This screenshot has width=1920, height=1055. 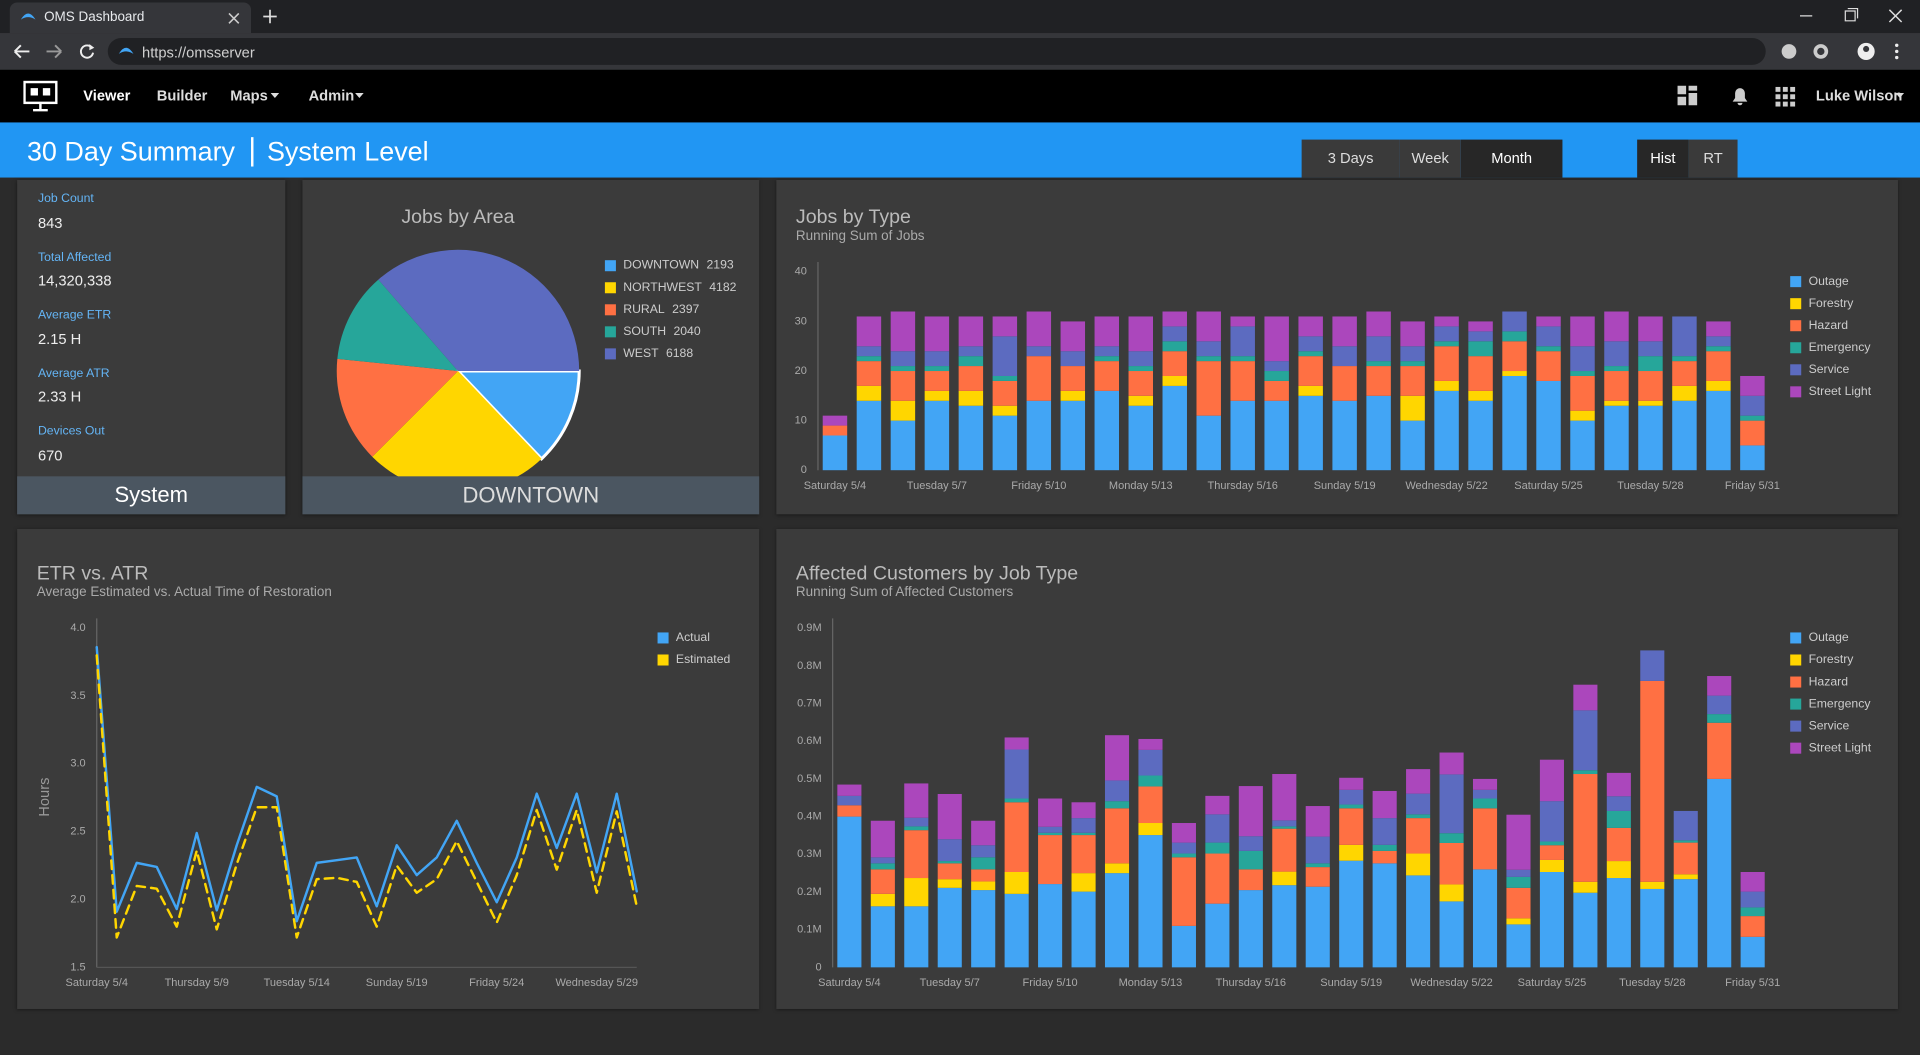 I want to click on range-button: Month, so click(x=1511, y=158).